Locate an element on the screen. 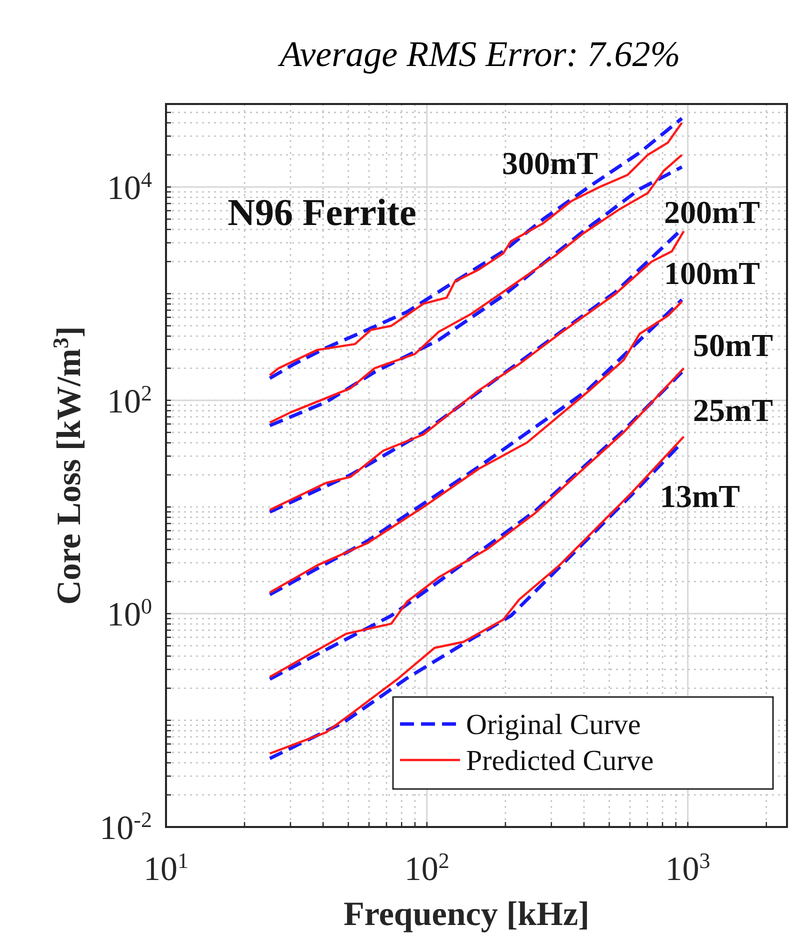  annotation: 50mT is located at coordinates (733, 345).